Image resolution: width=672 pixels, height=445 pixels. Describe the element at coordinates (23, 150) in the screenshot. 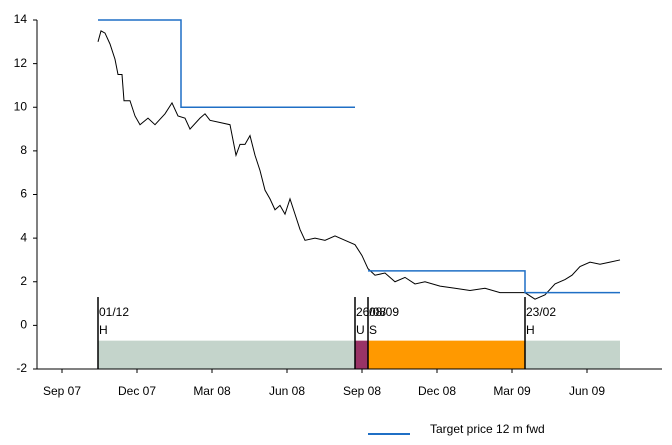

I see `y-tick-label: 8` at that location.